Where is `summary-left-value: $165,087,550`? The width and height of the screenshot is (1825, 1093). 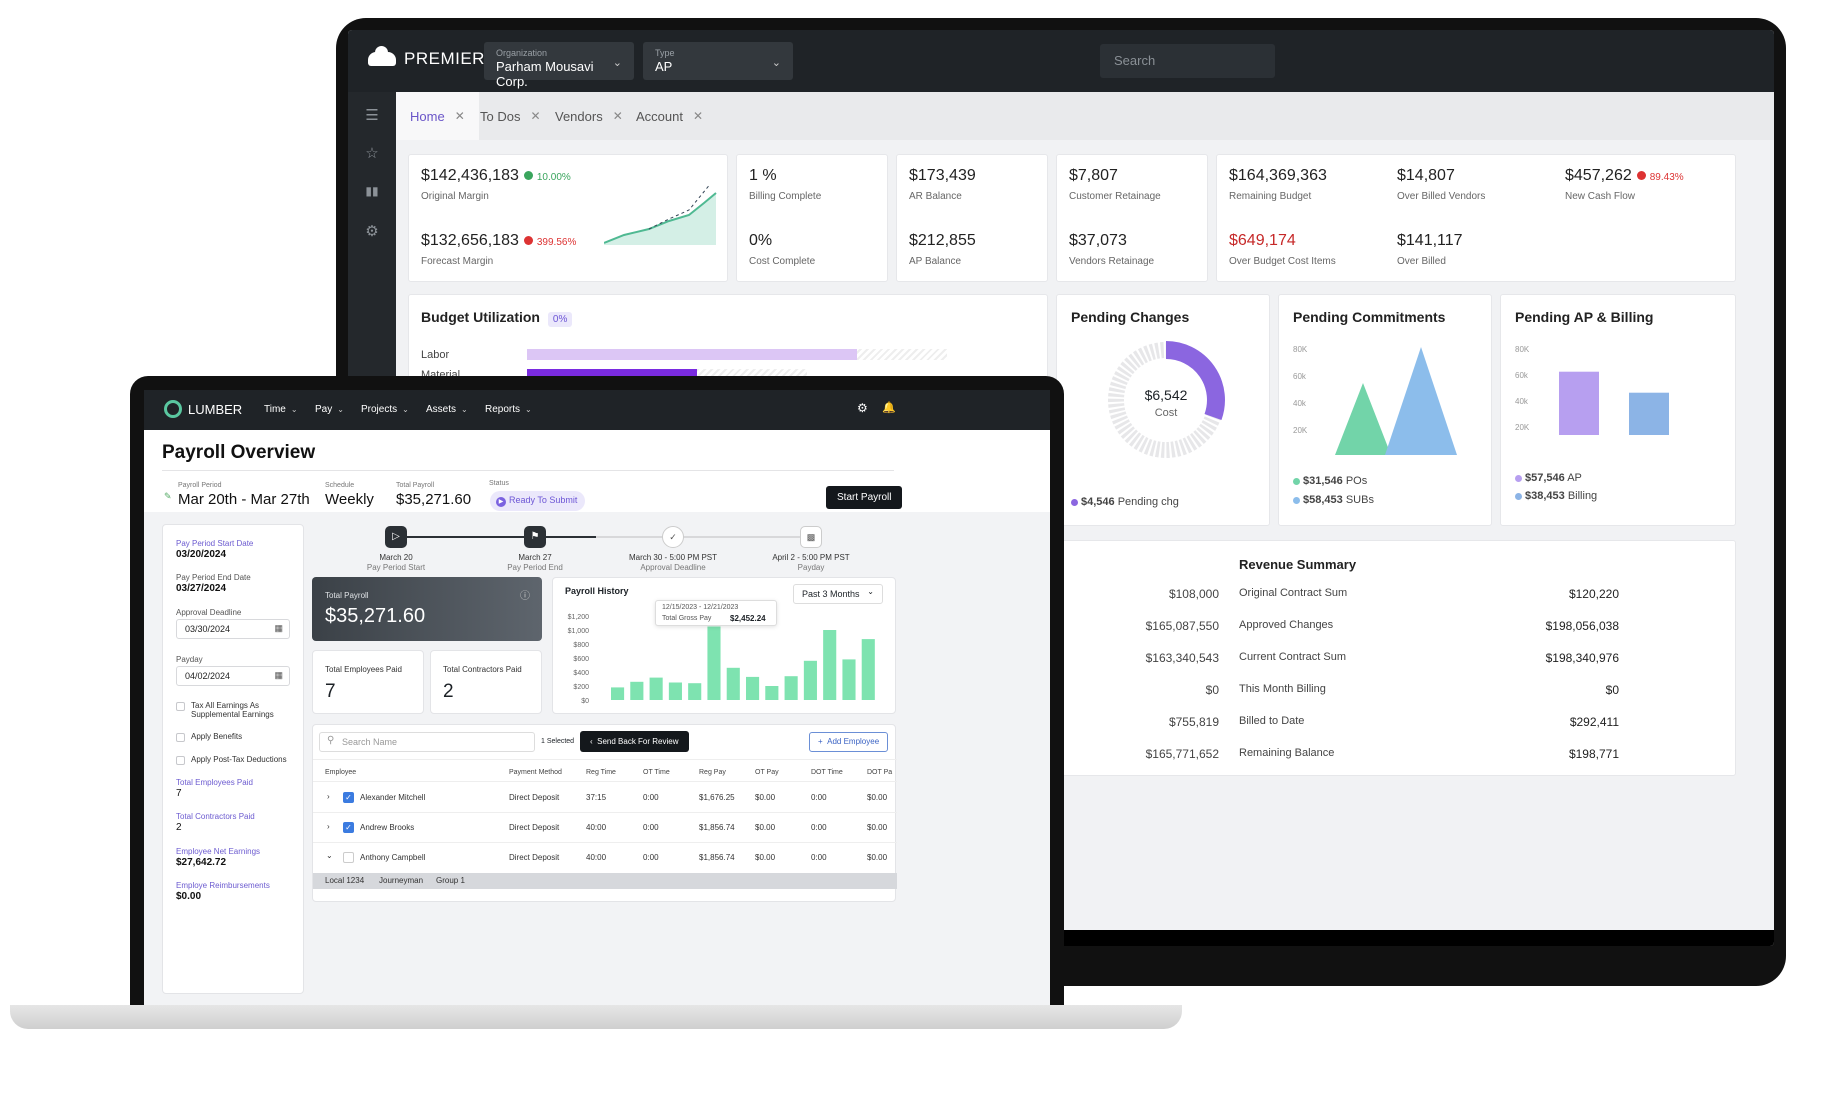 summary-left-value: $165,087,550 is located at coordinates (1182, 626).